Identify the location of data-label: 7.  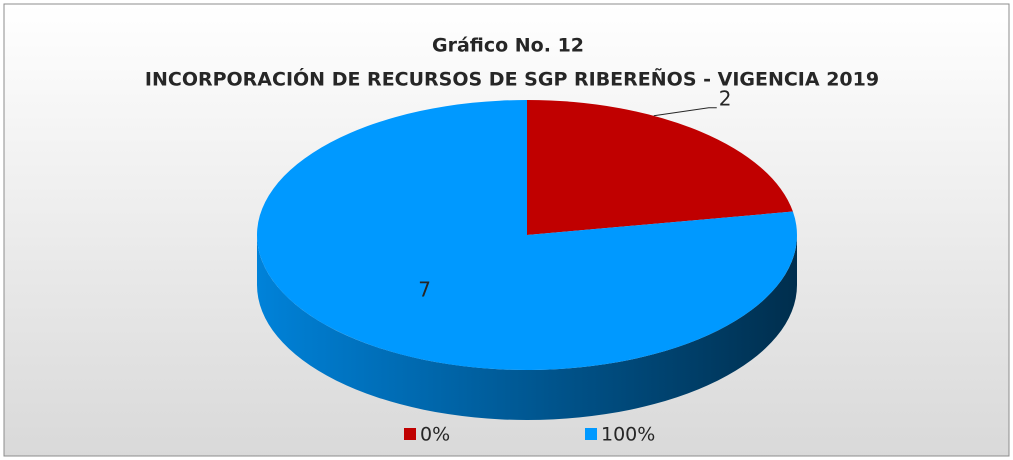
(424, 289).